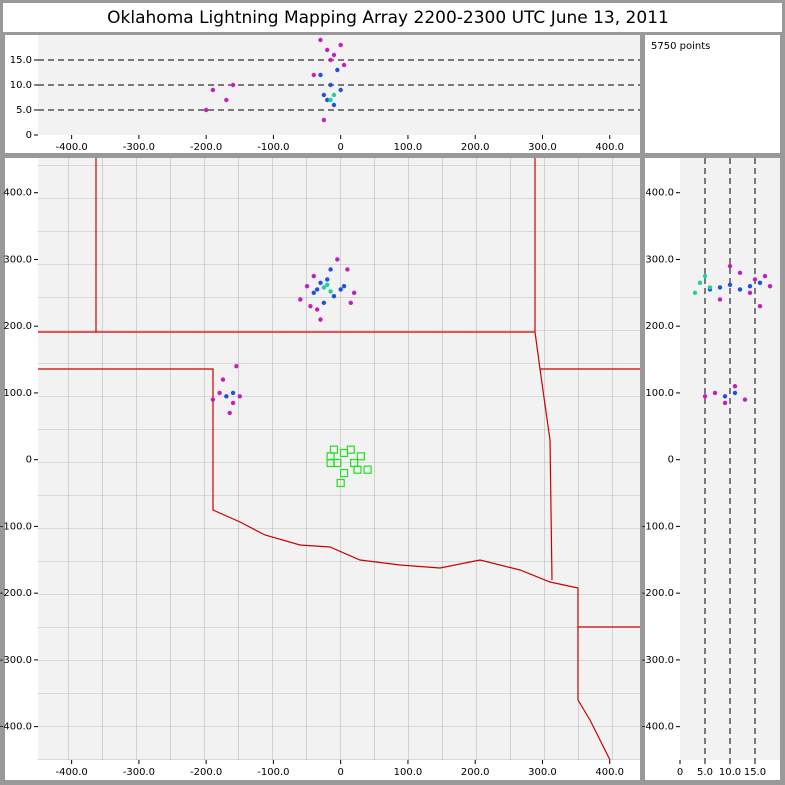  Describe the element at coordinates (712, 94) in the screenshot. I see `info-panel` at that location.